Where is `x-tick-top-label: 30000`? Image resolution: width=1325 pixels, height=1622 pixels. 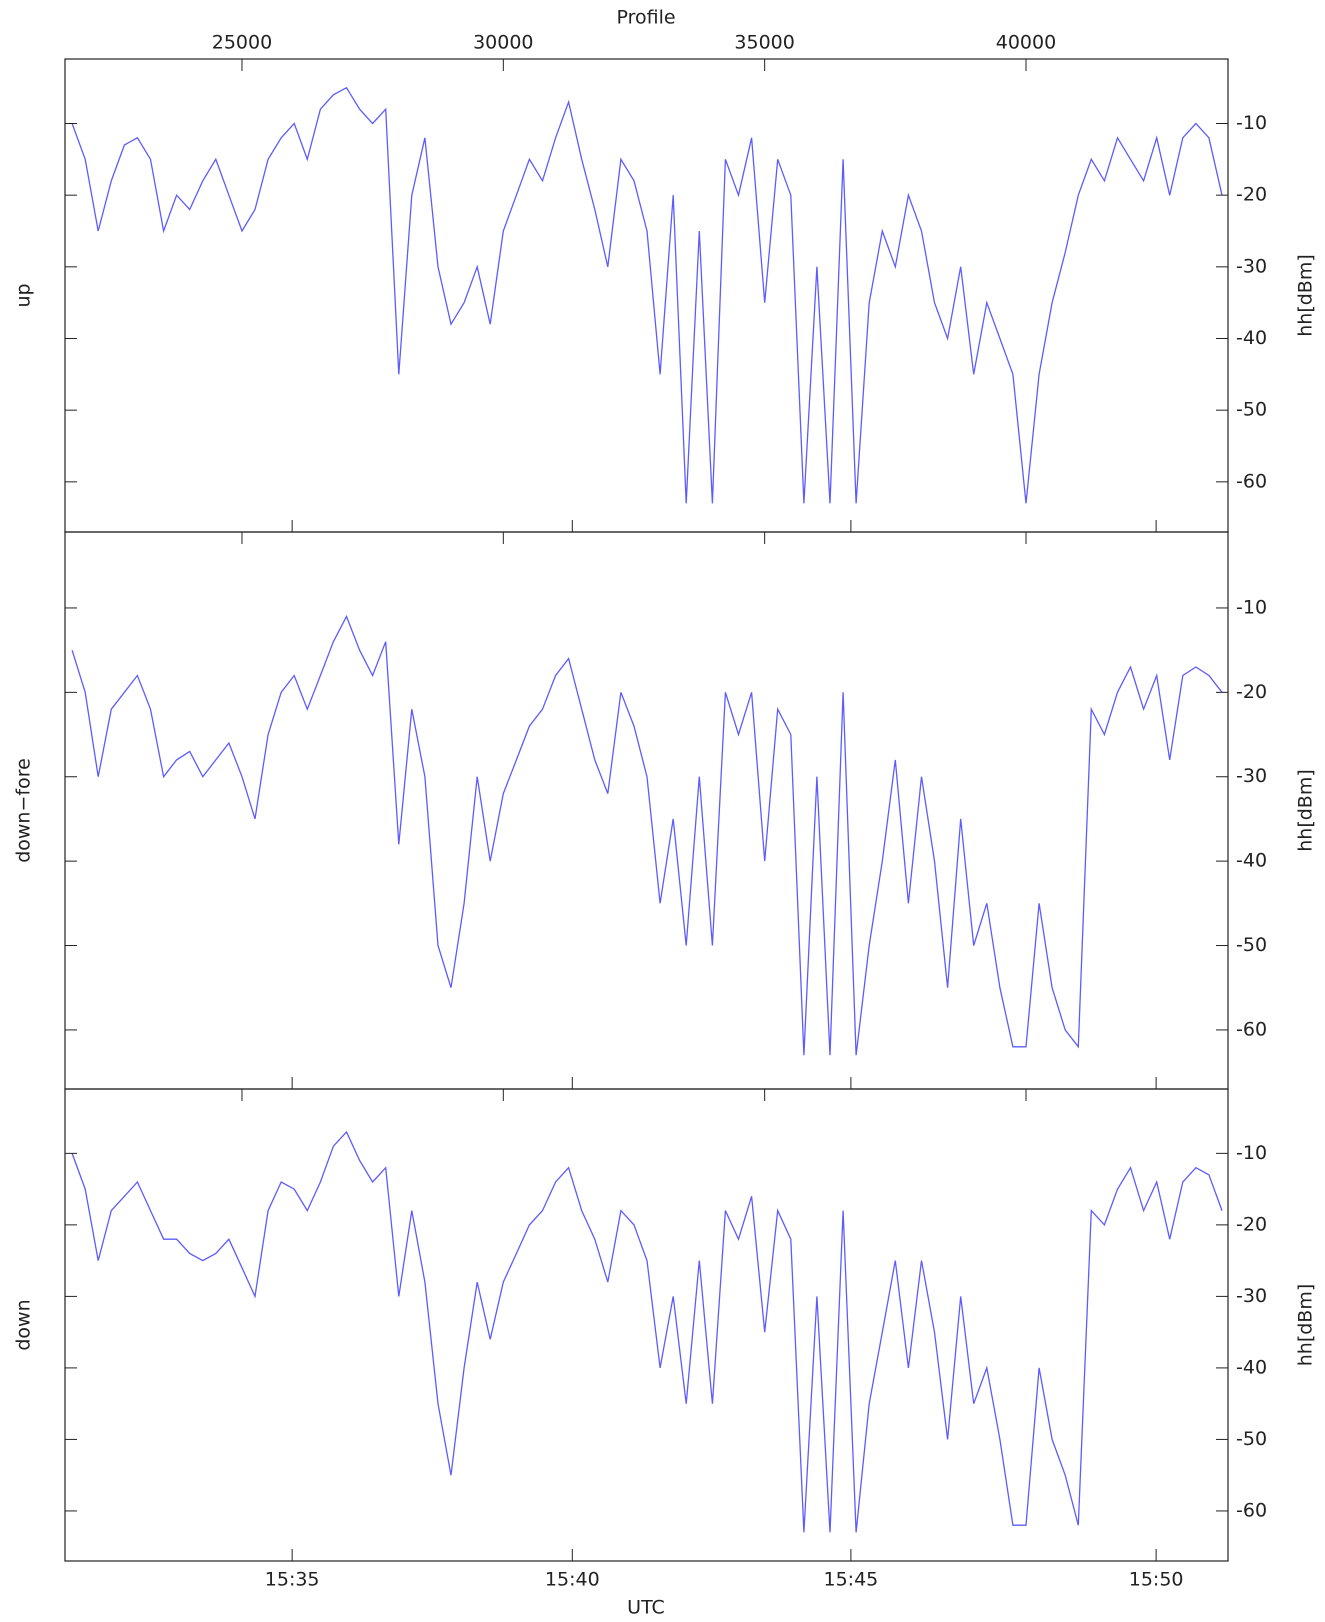
x-tick-top-label: 30000 is located at coordinates (503, 43).